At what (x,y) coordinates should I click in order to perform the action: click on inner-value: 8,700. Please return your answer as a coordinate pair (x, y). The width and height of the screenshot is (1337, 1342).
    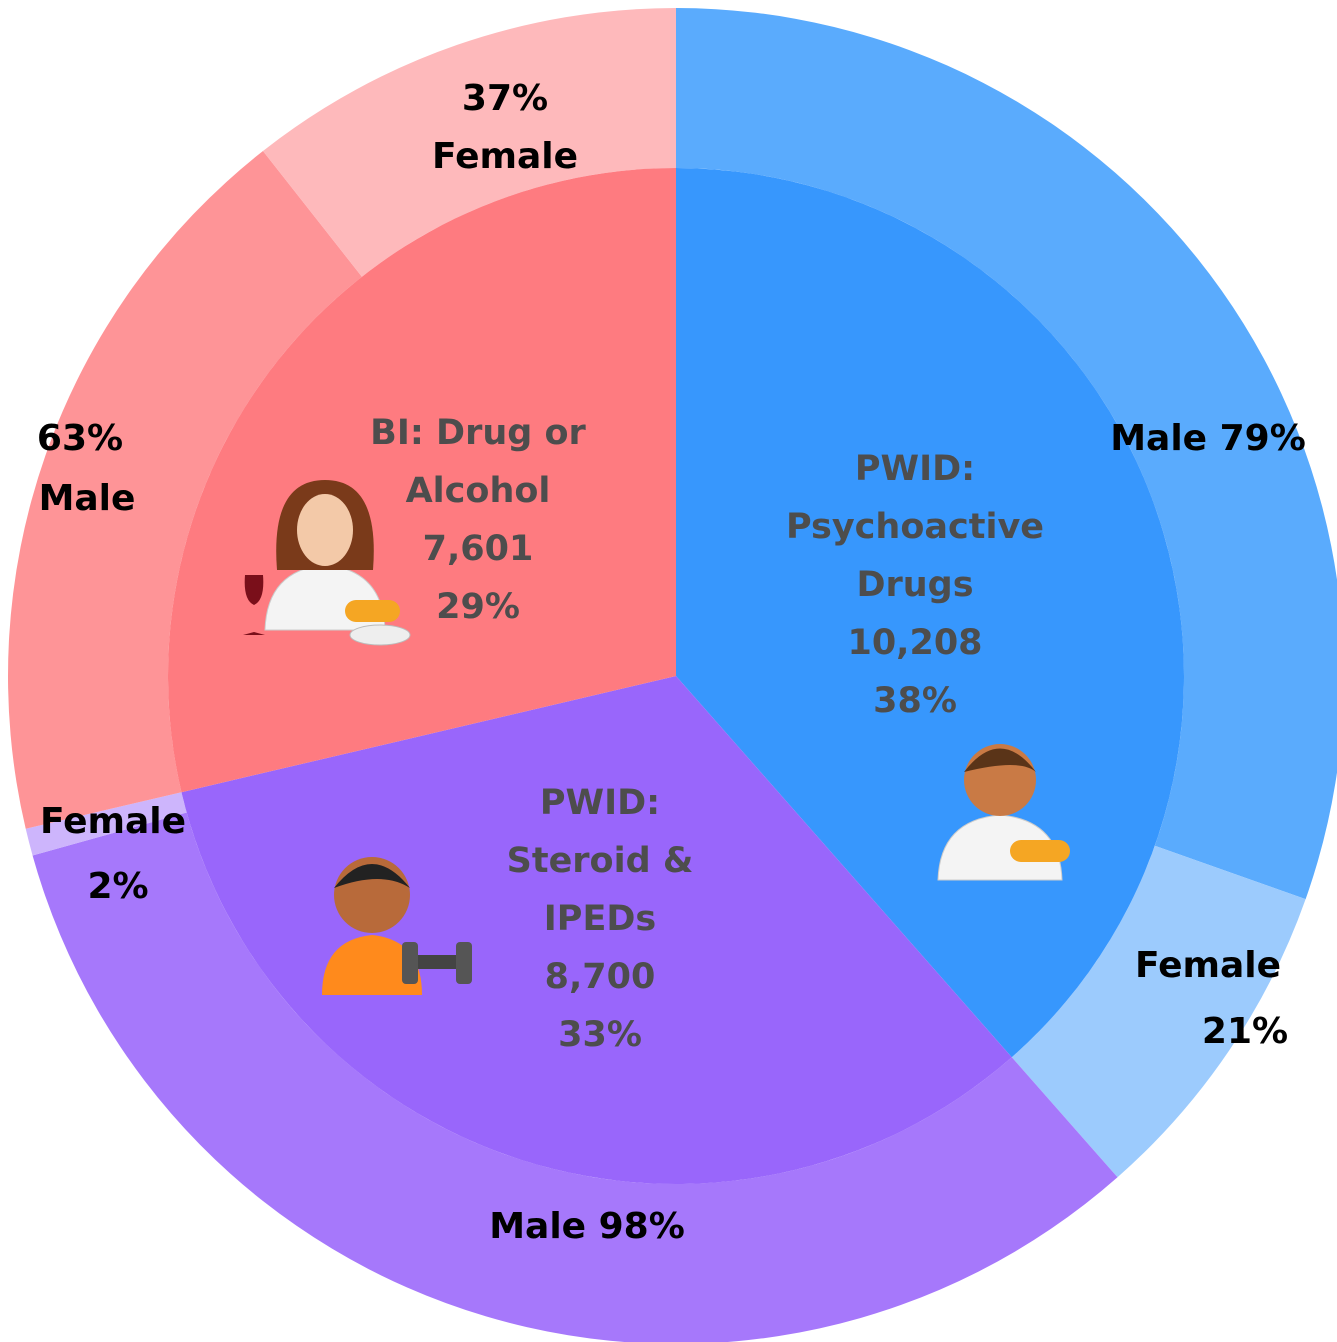
    Looking at the image, I should click on (600, 977).